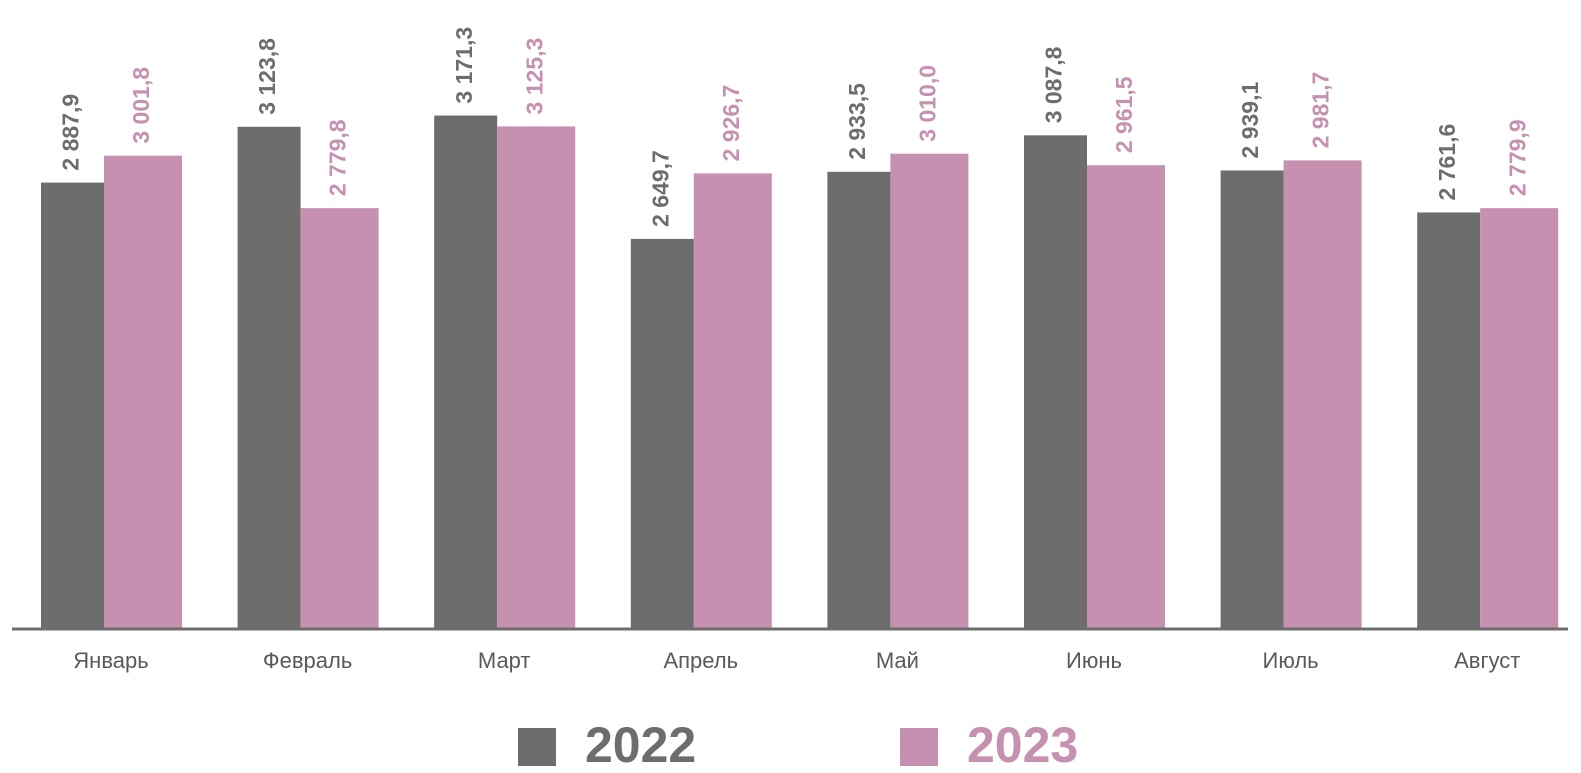  I want to click on x-tick-label: Июль, so click(1291, 660).